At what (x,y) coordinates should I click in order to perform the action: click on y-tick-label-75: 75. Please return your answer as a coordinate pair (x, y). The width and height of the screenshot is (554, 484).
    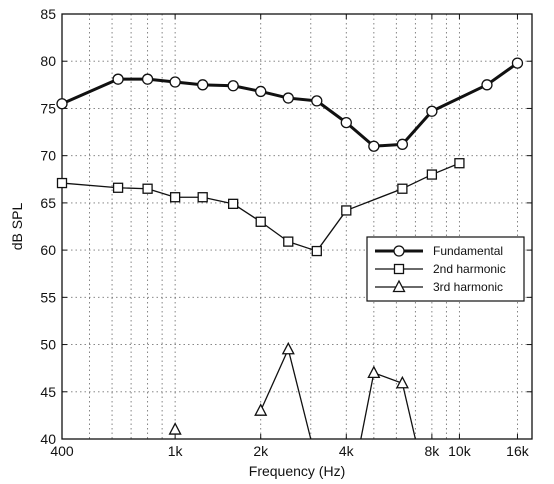
    Looking at the image, I should click on (48, 108).